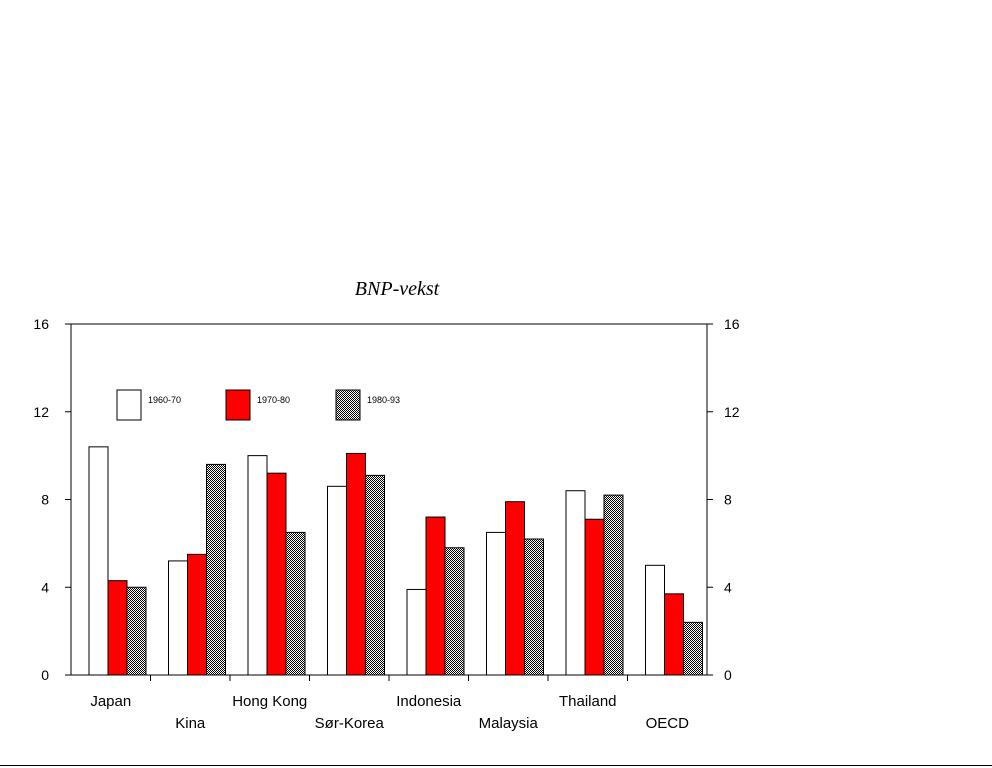  I want to click on category-label: Thailand, so click(588, 701).